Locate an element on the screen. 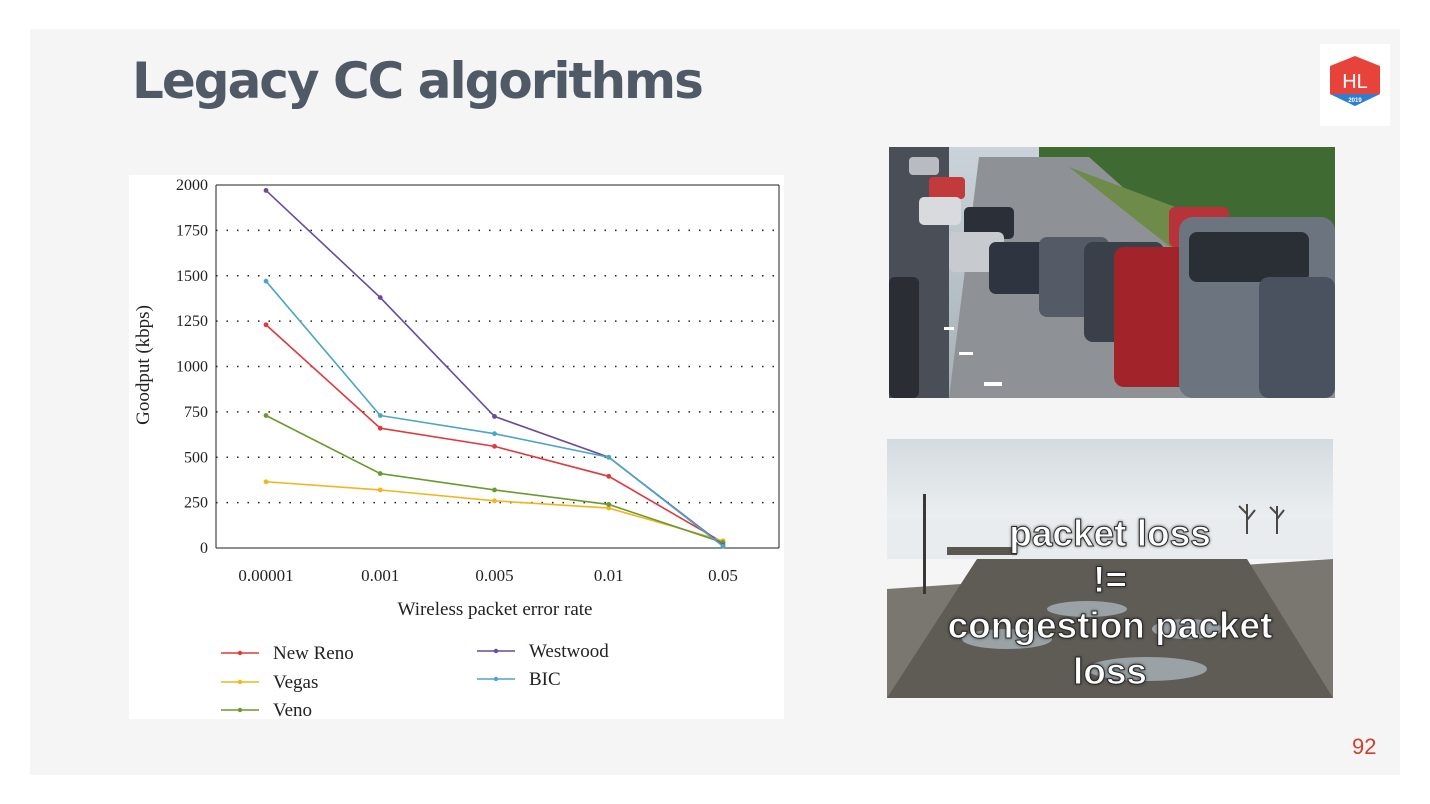  x-tick-label: 0.01 is located at coordinates (609, 575).